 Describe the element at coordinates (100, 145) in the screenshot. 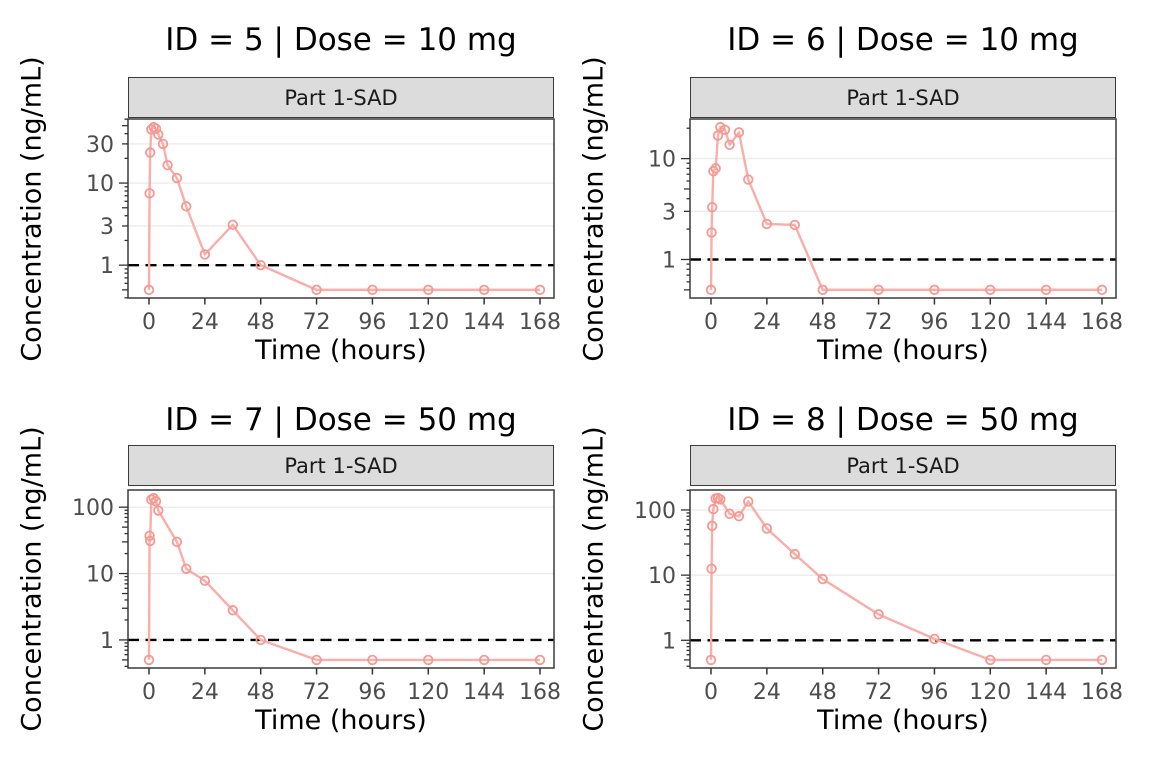

I see `y-tick-label: 30` at that location.